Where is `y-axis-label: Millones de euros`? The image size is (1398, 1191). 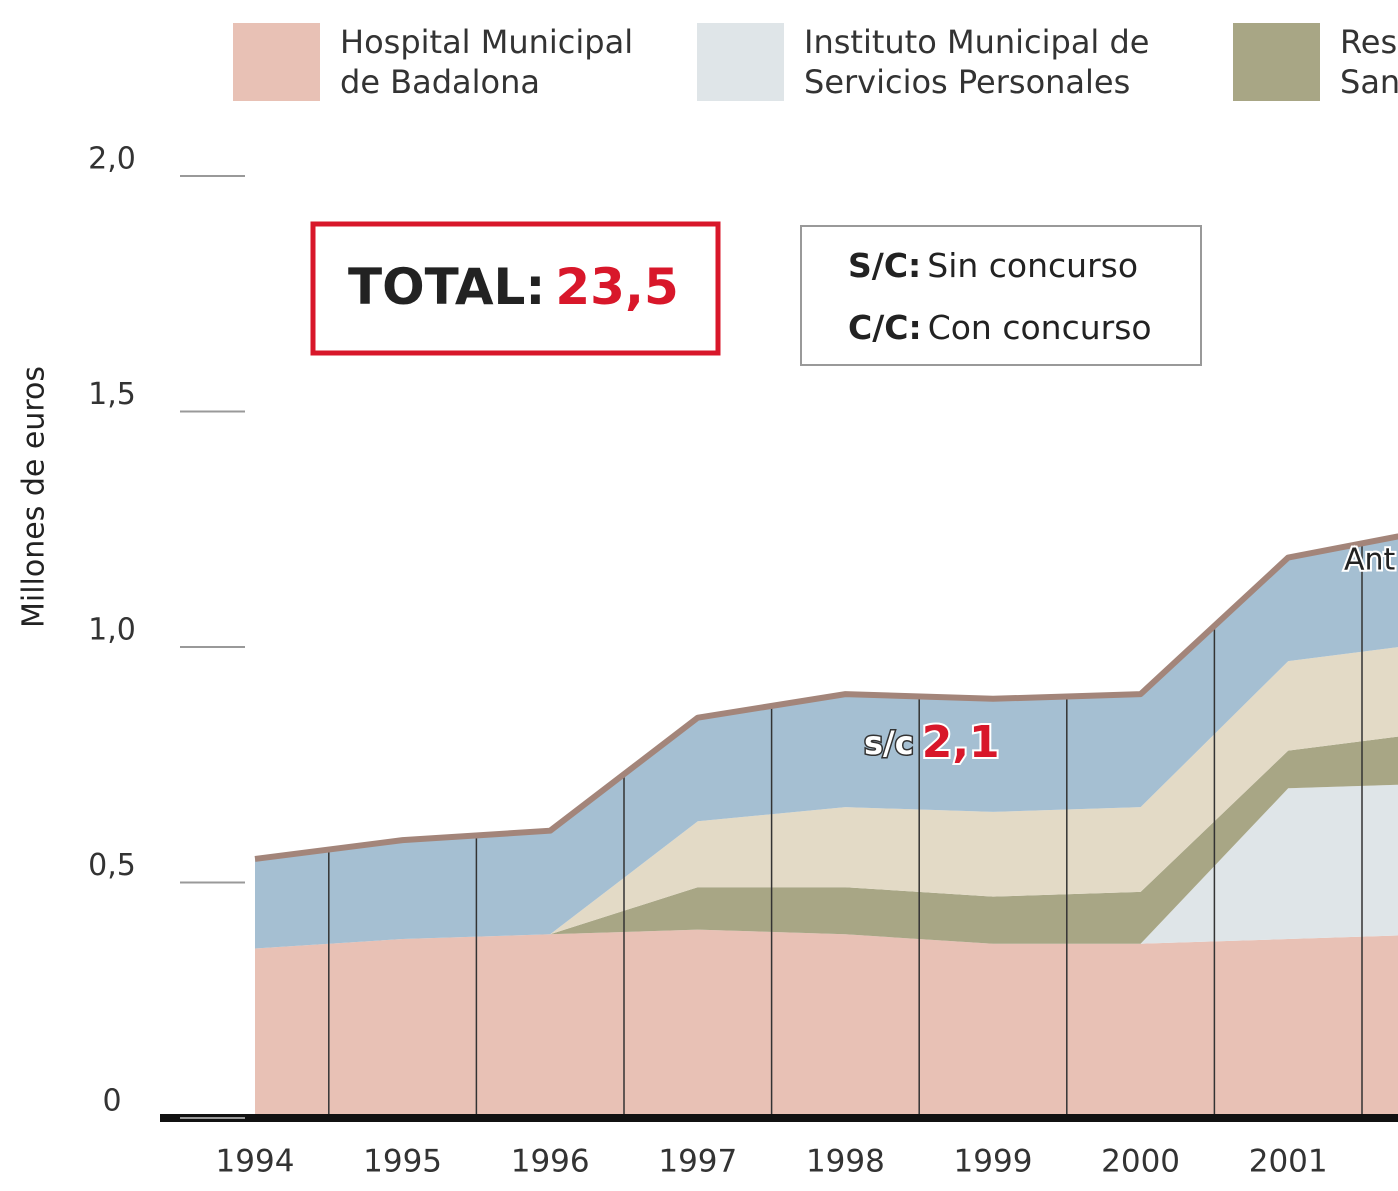 y-axis-label: Millones de euros is located at coordinates (34, 497).